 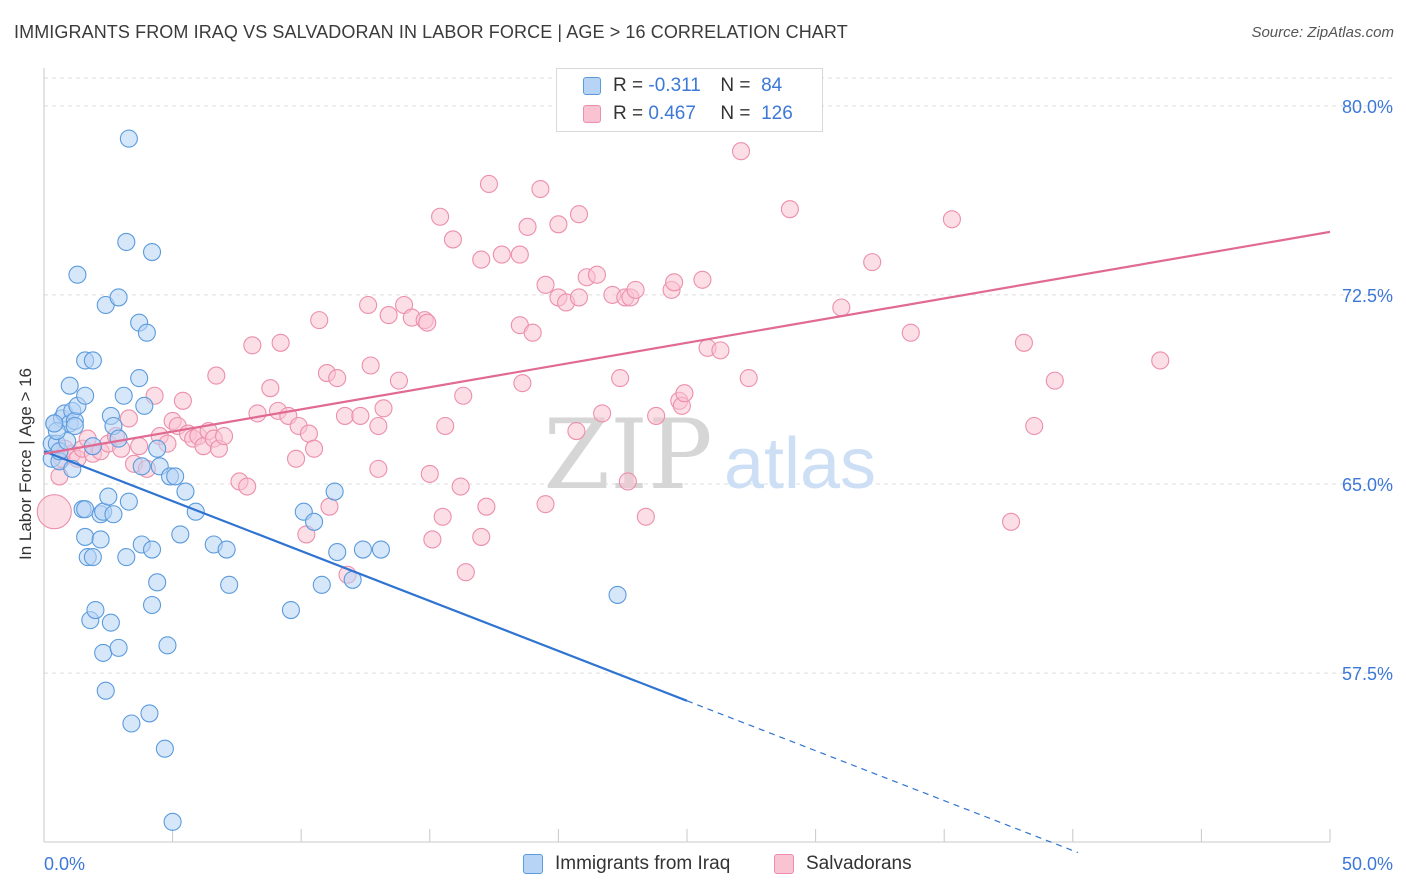 I want to click on salvadoran-legend-swatch, so click(x=784, y=864).